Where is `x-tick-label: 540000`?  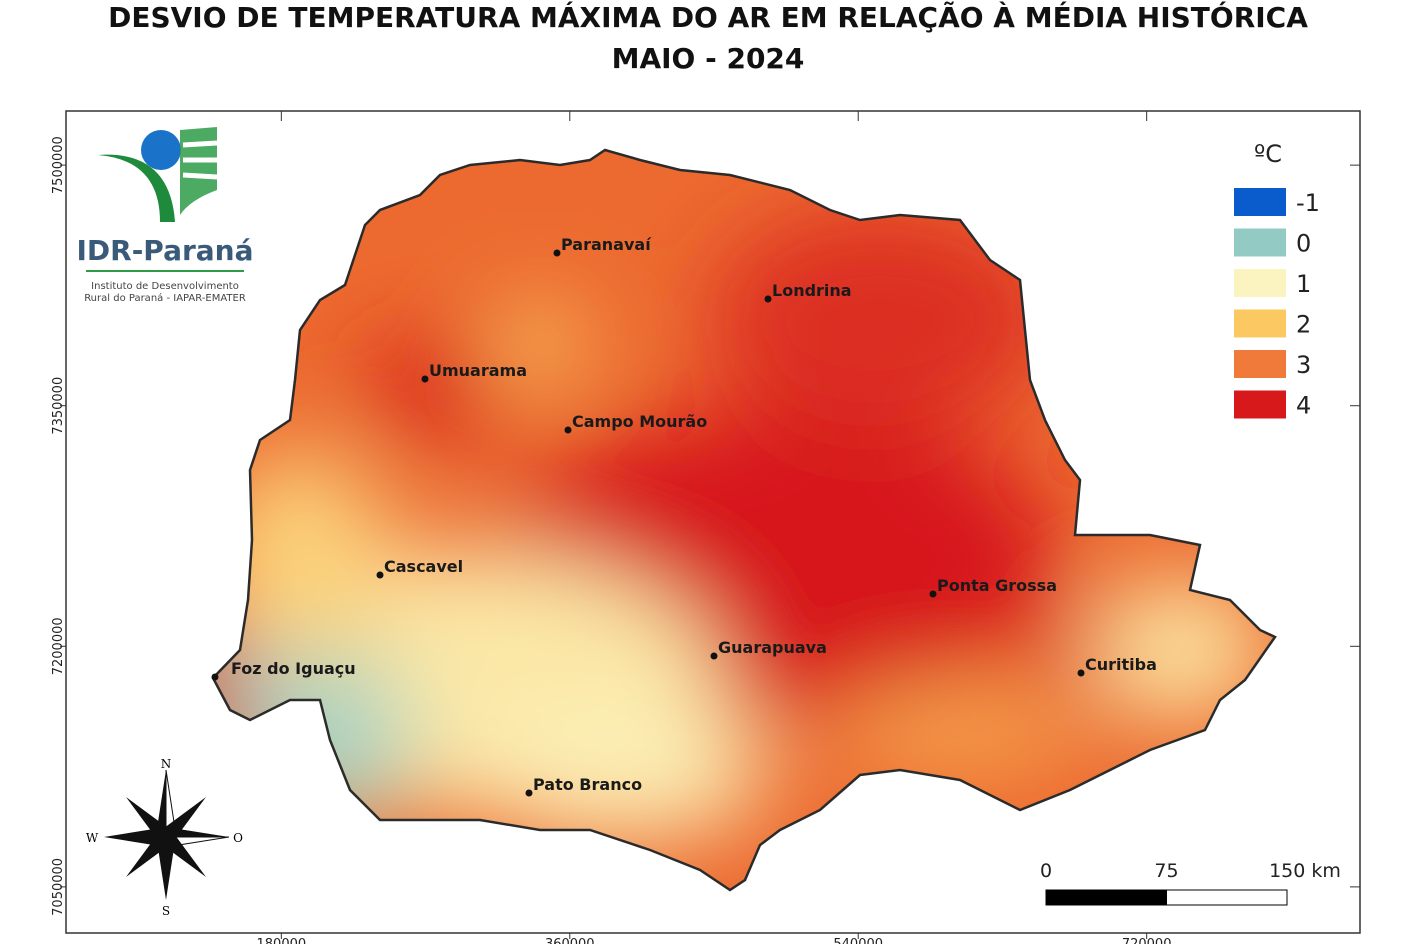 x-tick-label: 540000 is located at coordinates (858, 940).